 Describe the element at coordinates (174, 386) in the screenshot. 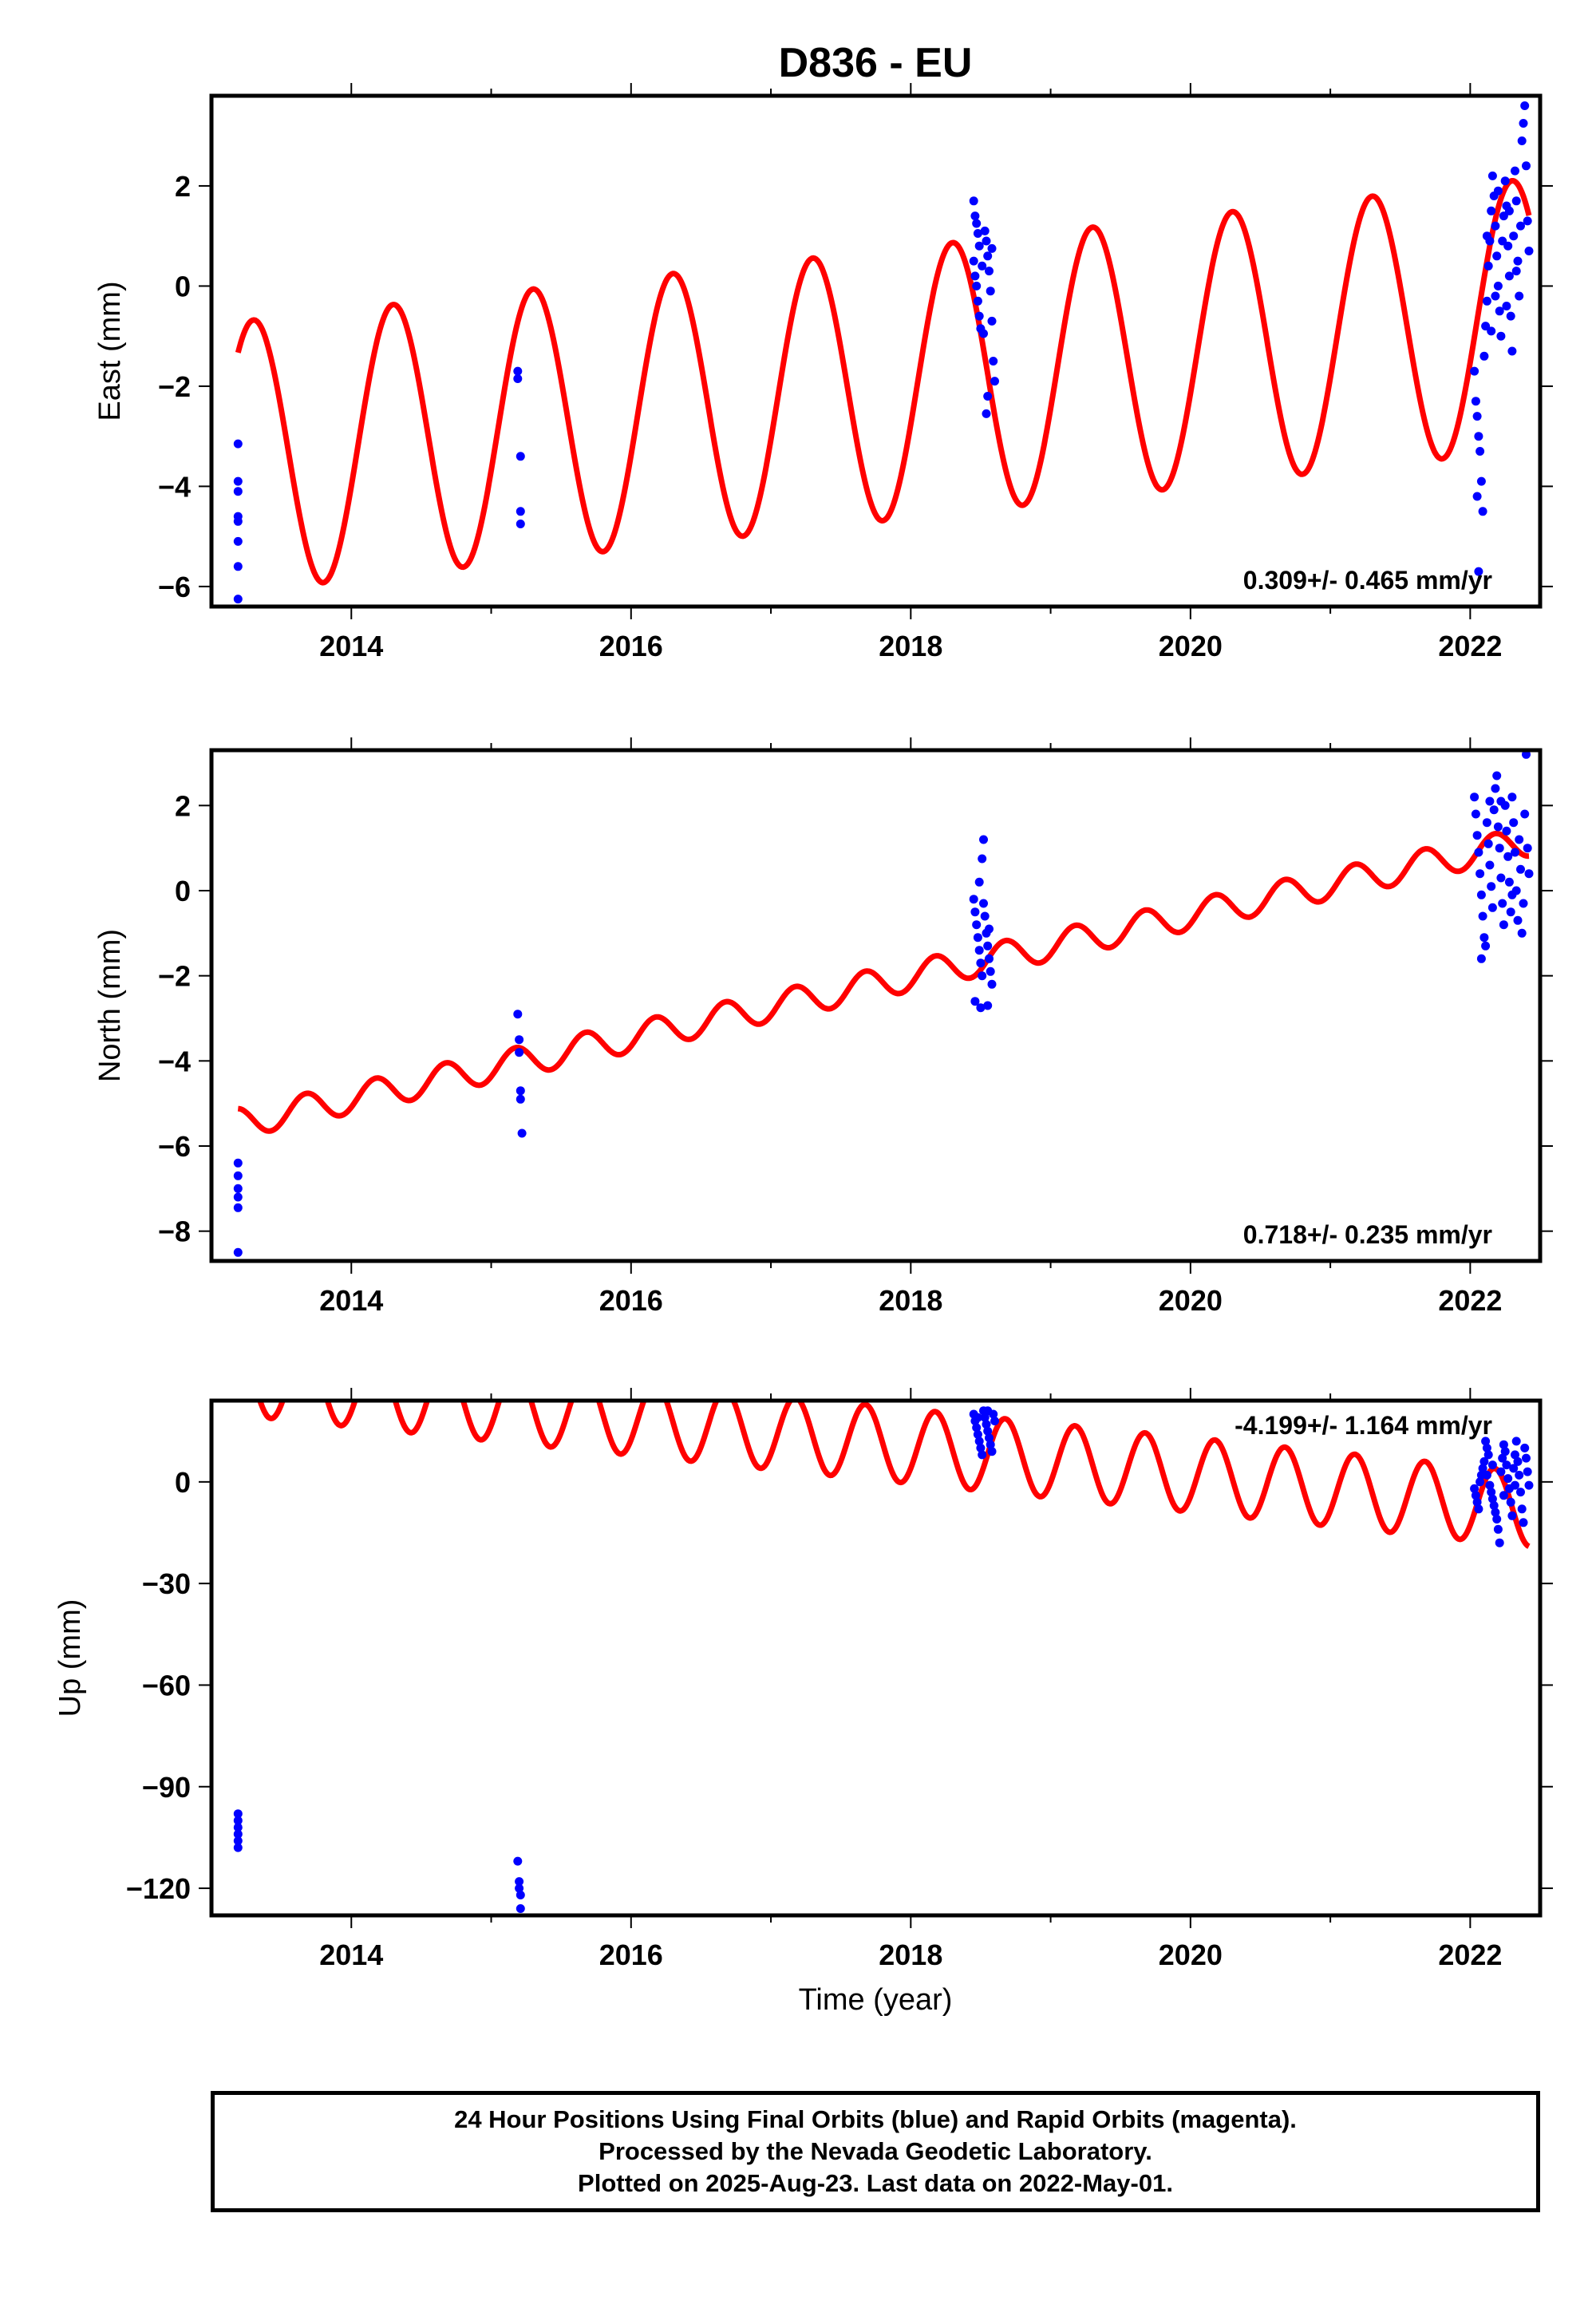

I see `y-tick-label: −2` at that location.